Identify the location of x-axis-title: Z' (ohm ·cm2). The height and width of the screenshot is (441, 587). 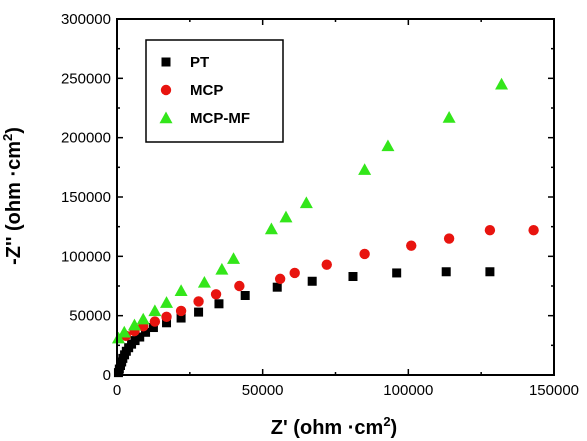
(334, 426).